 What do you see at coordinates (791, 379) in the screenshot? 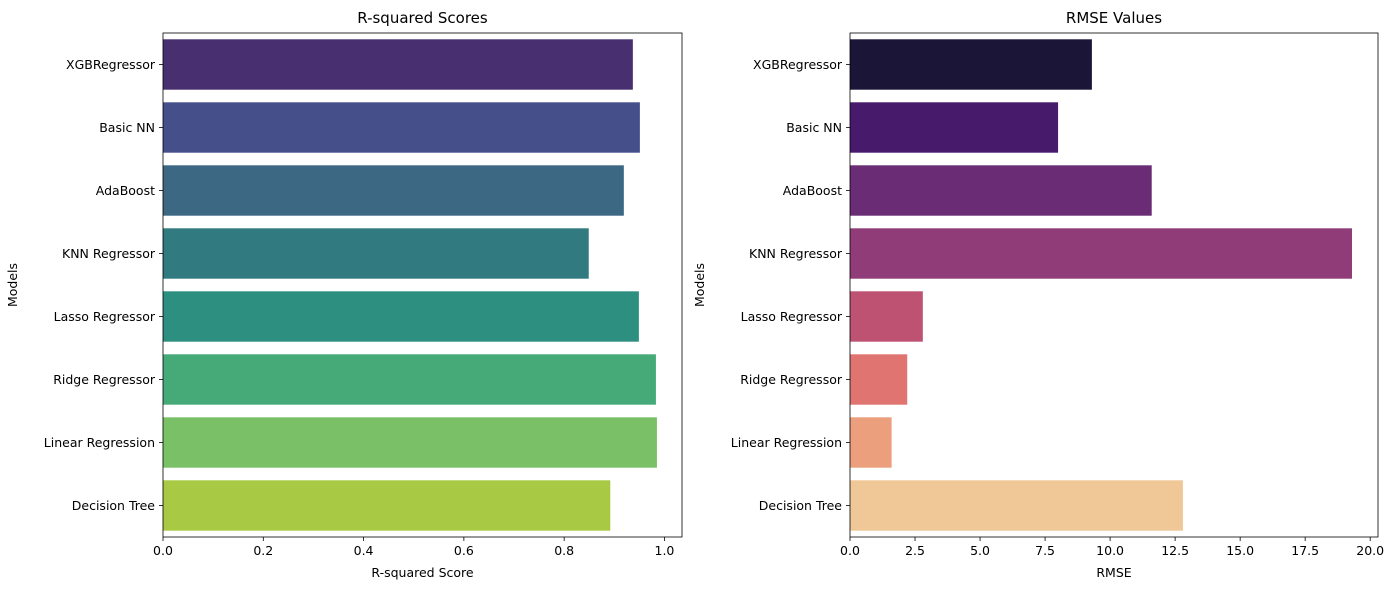
I see `rmse-ytick-label-ridge-regressor: Ridge Regressor` at bounding box center [791, 379].